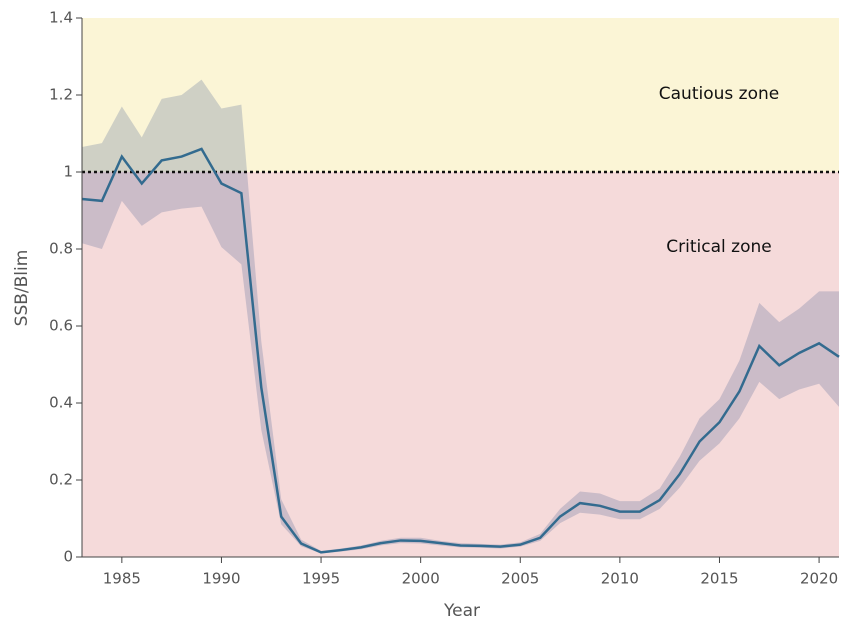 This screenshot has width=841, height=625. I want to click on x-tick-label: 1985, so click(122, 579).